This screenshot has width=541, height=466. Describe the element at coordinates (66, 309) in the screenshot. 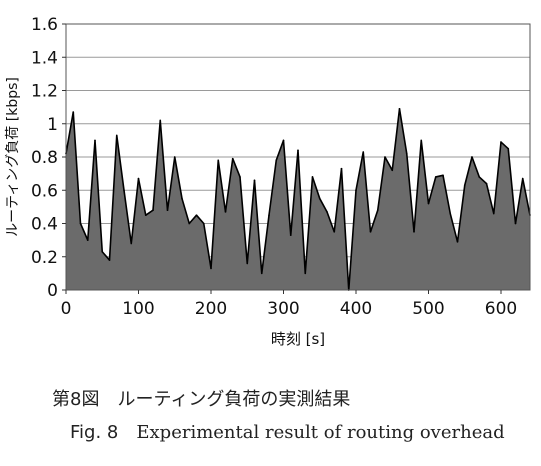

I see `x-tick-label: 0` at that location.